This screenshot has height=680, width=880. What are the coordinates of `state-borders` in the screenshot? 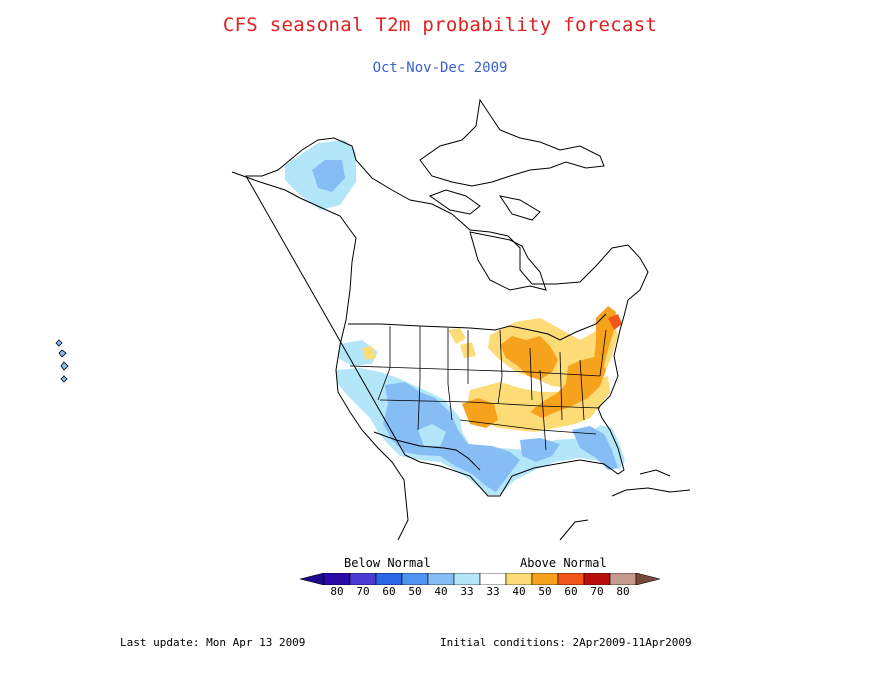 It's located at (478, 388).